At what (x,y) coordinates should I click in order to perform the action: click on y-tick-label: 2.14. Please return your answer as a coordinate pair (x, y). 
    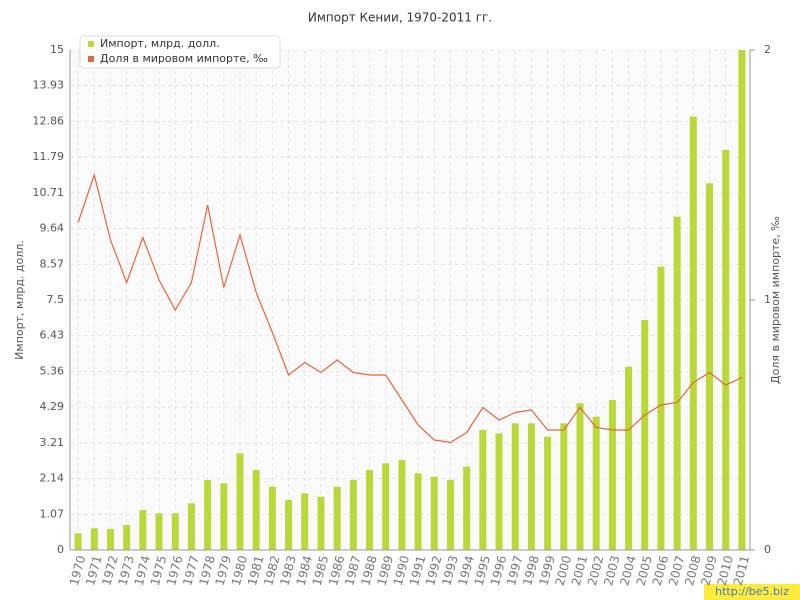
    Looking at the image, I should click on (52, 478).